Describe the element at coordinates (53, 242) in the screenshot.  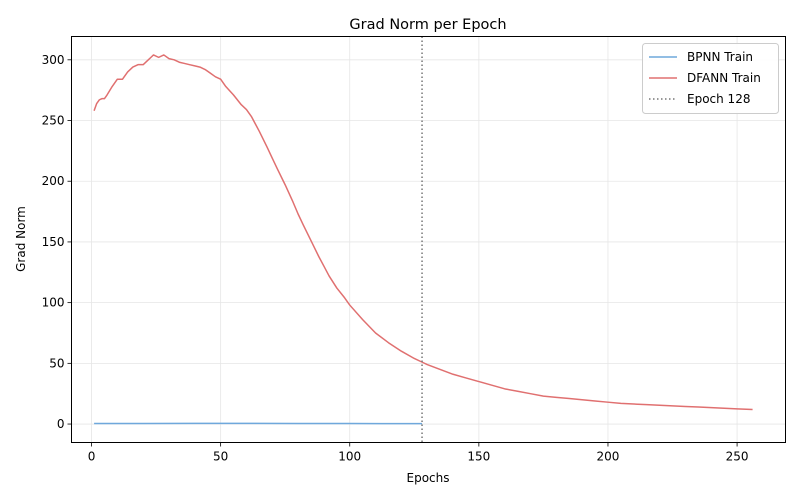
I see `y-tick-label: 150` at that location.